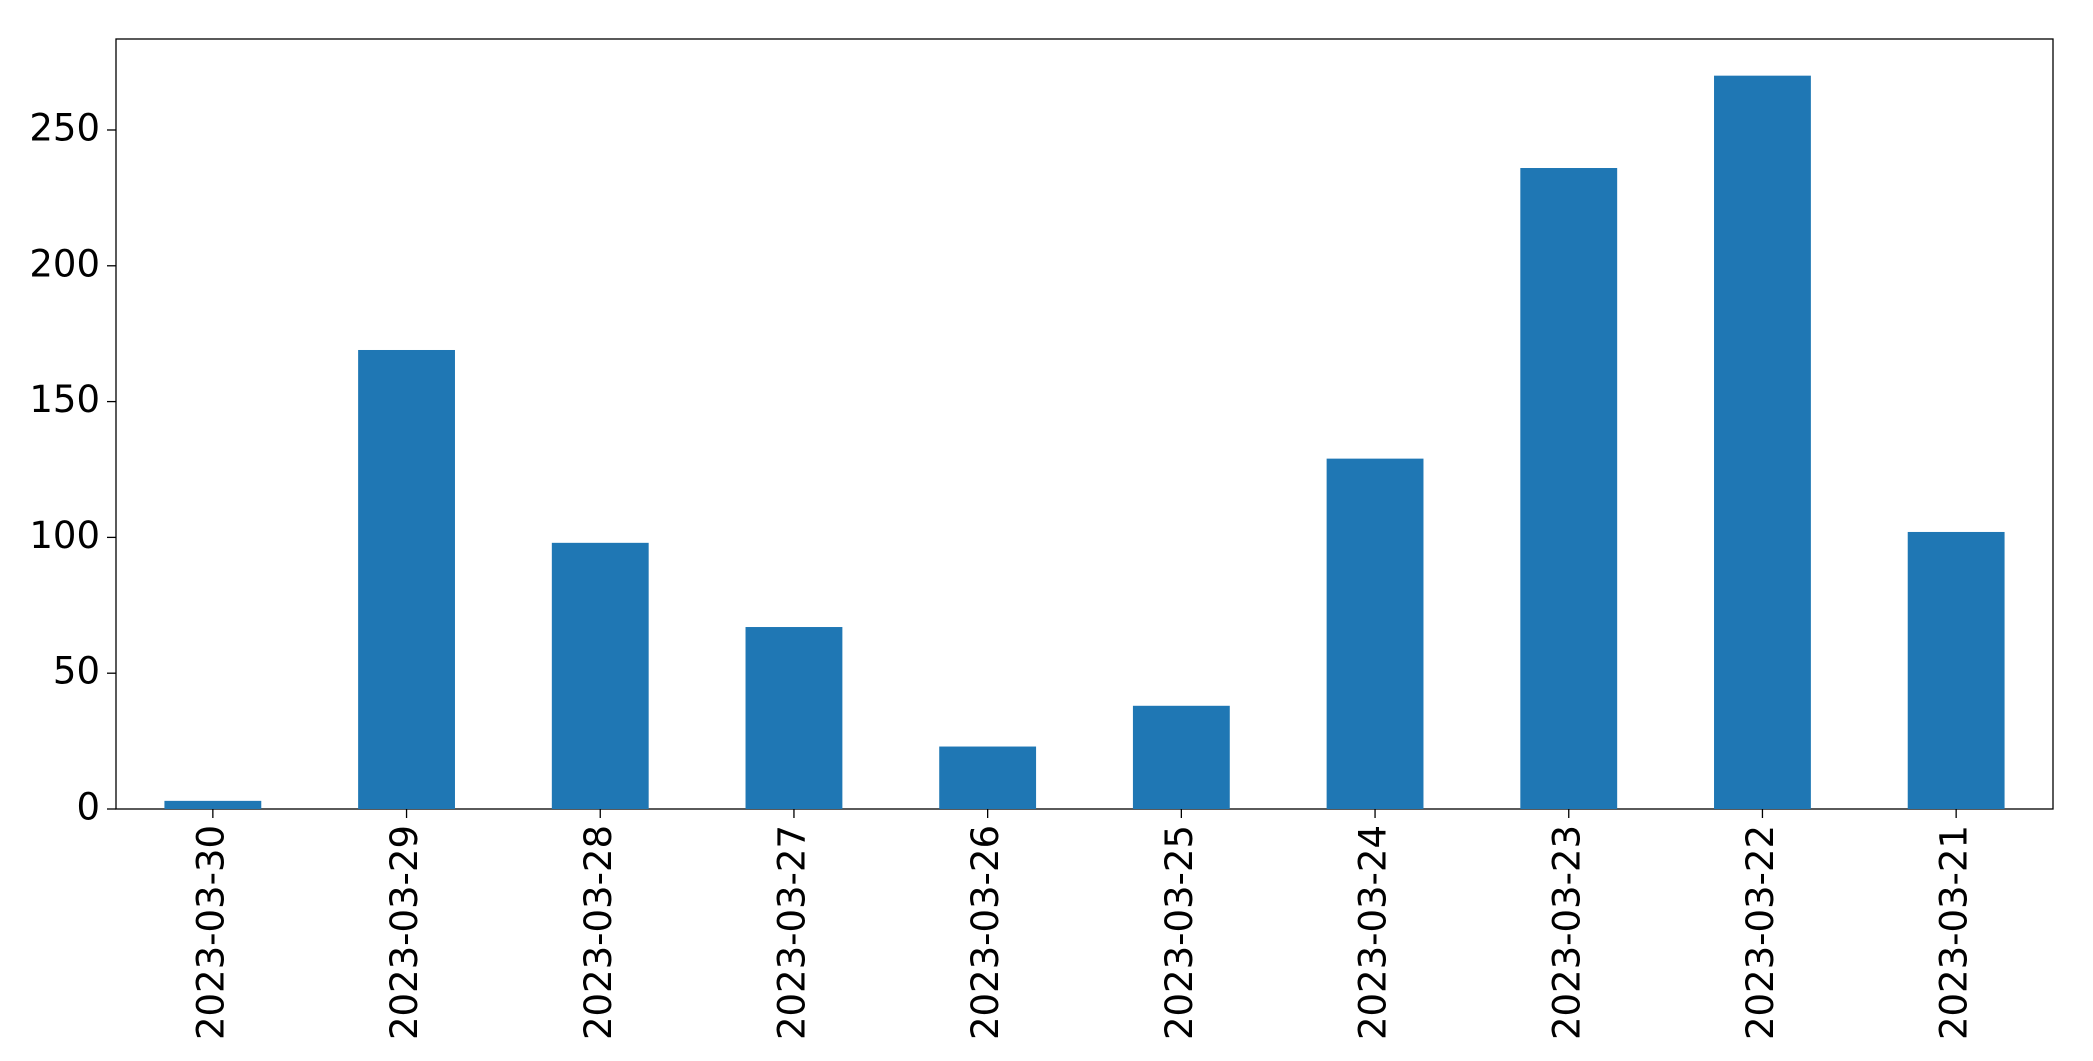 Image resolution: width=2093 pixels, height=1061 pixels. I want to click on x-tick-label: 2023-03-30, so click(210, 932).